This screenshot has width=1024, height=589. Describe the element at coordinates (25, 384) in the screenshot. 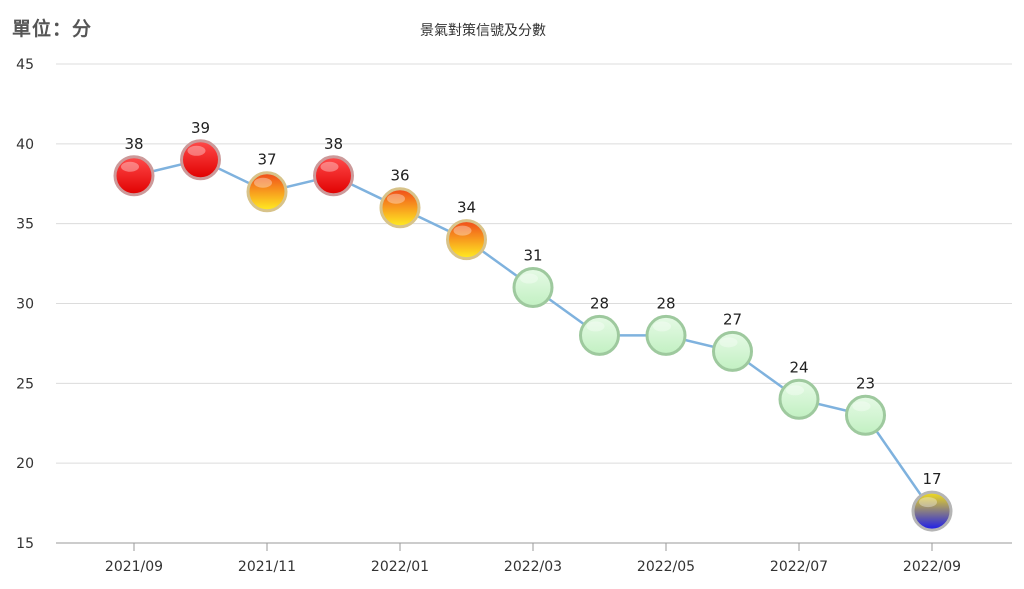

I see `y-tick-label: 25` at that location.